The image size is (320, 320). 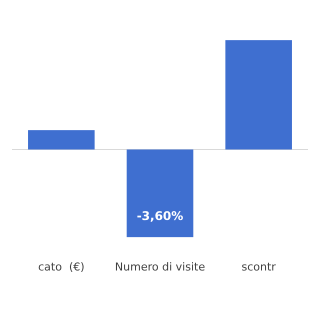 What do you see at coordinates (61, 267) in the screenshot?
I see `x-tick-label: cato (€)` at bounding box center [61, 267].